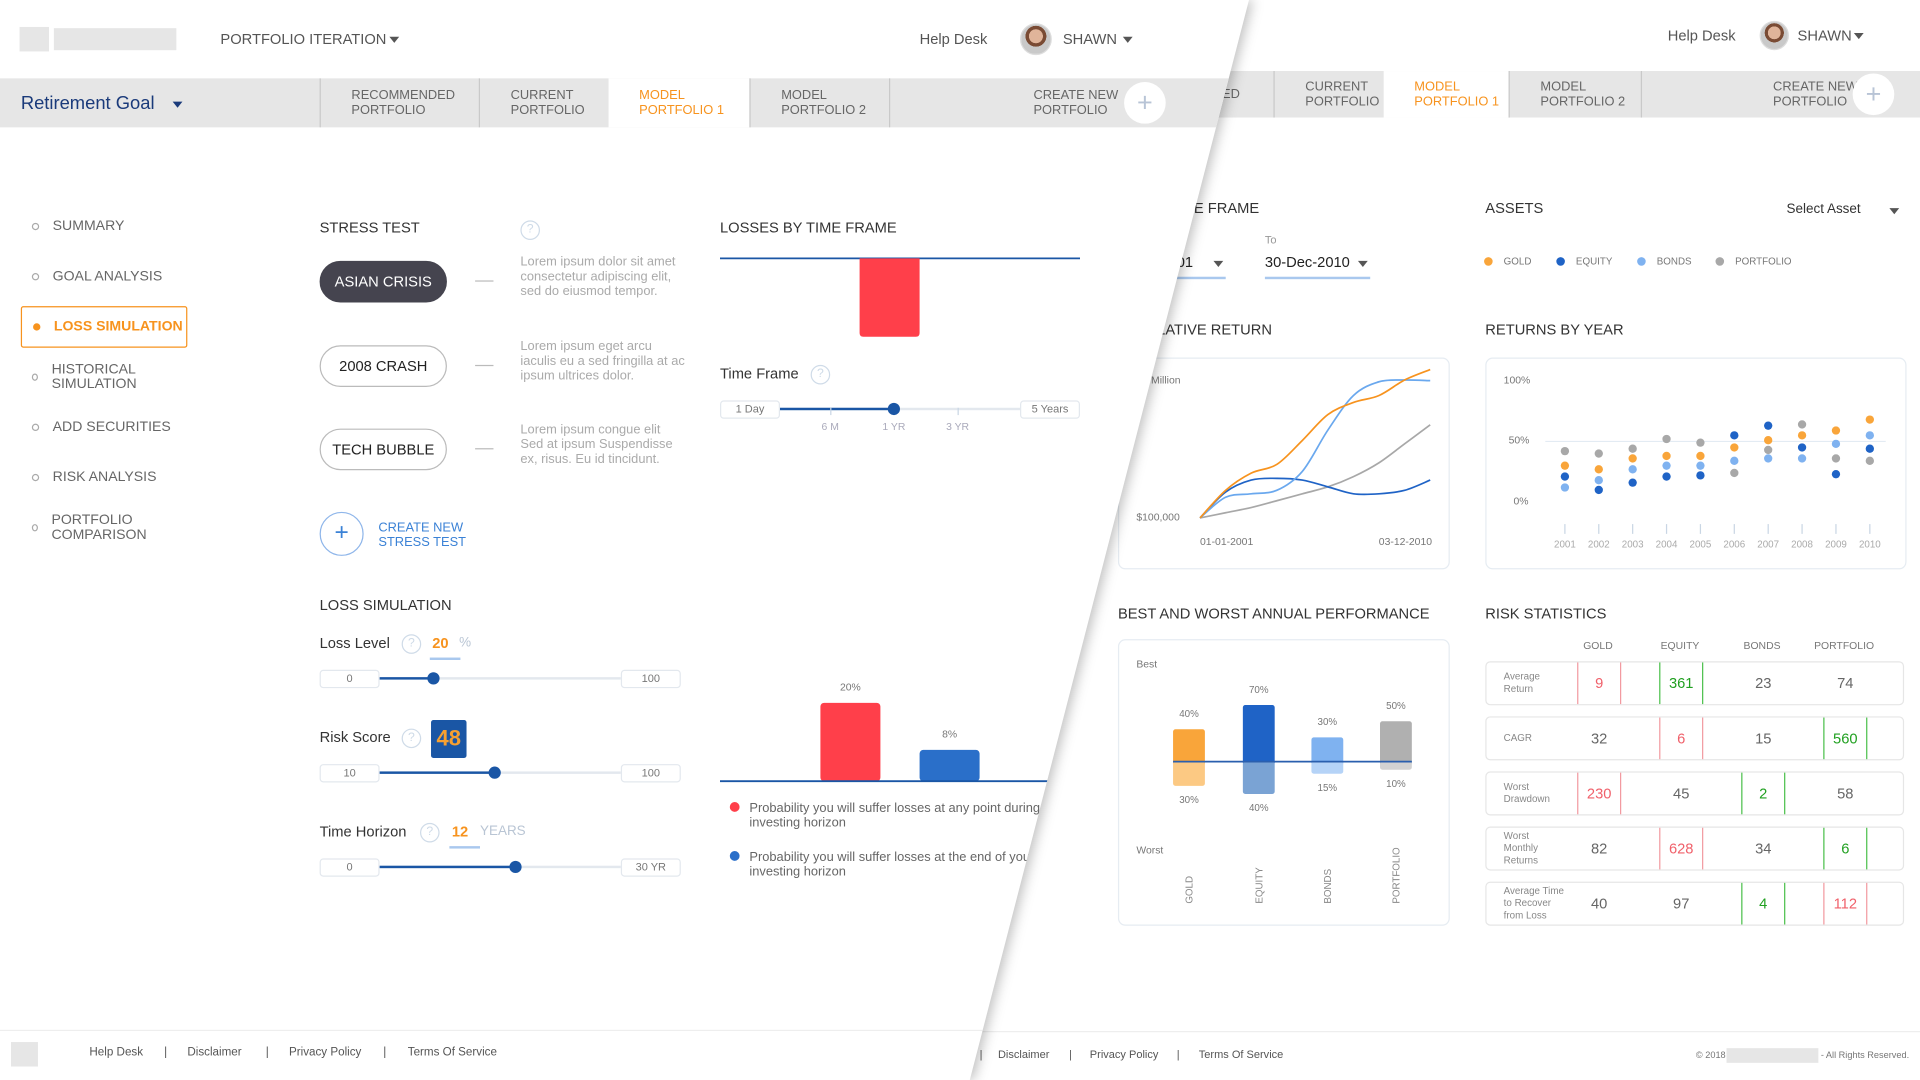  Describe the element at coordinates (1397, 875) in the screenshot. I see `category-label: PORTFOLIO` at that location.